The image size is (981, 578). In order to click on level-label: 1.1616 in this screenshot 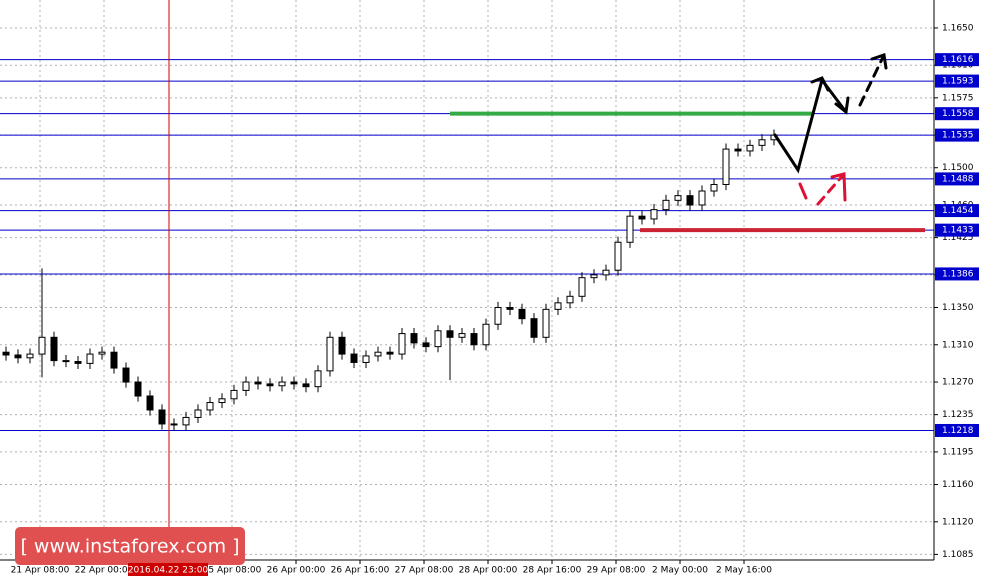, I will do `click(958, 60)`.